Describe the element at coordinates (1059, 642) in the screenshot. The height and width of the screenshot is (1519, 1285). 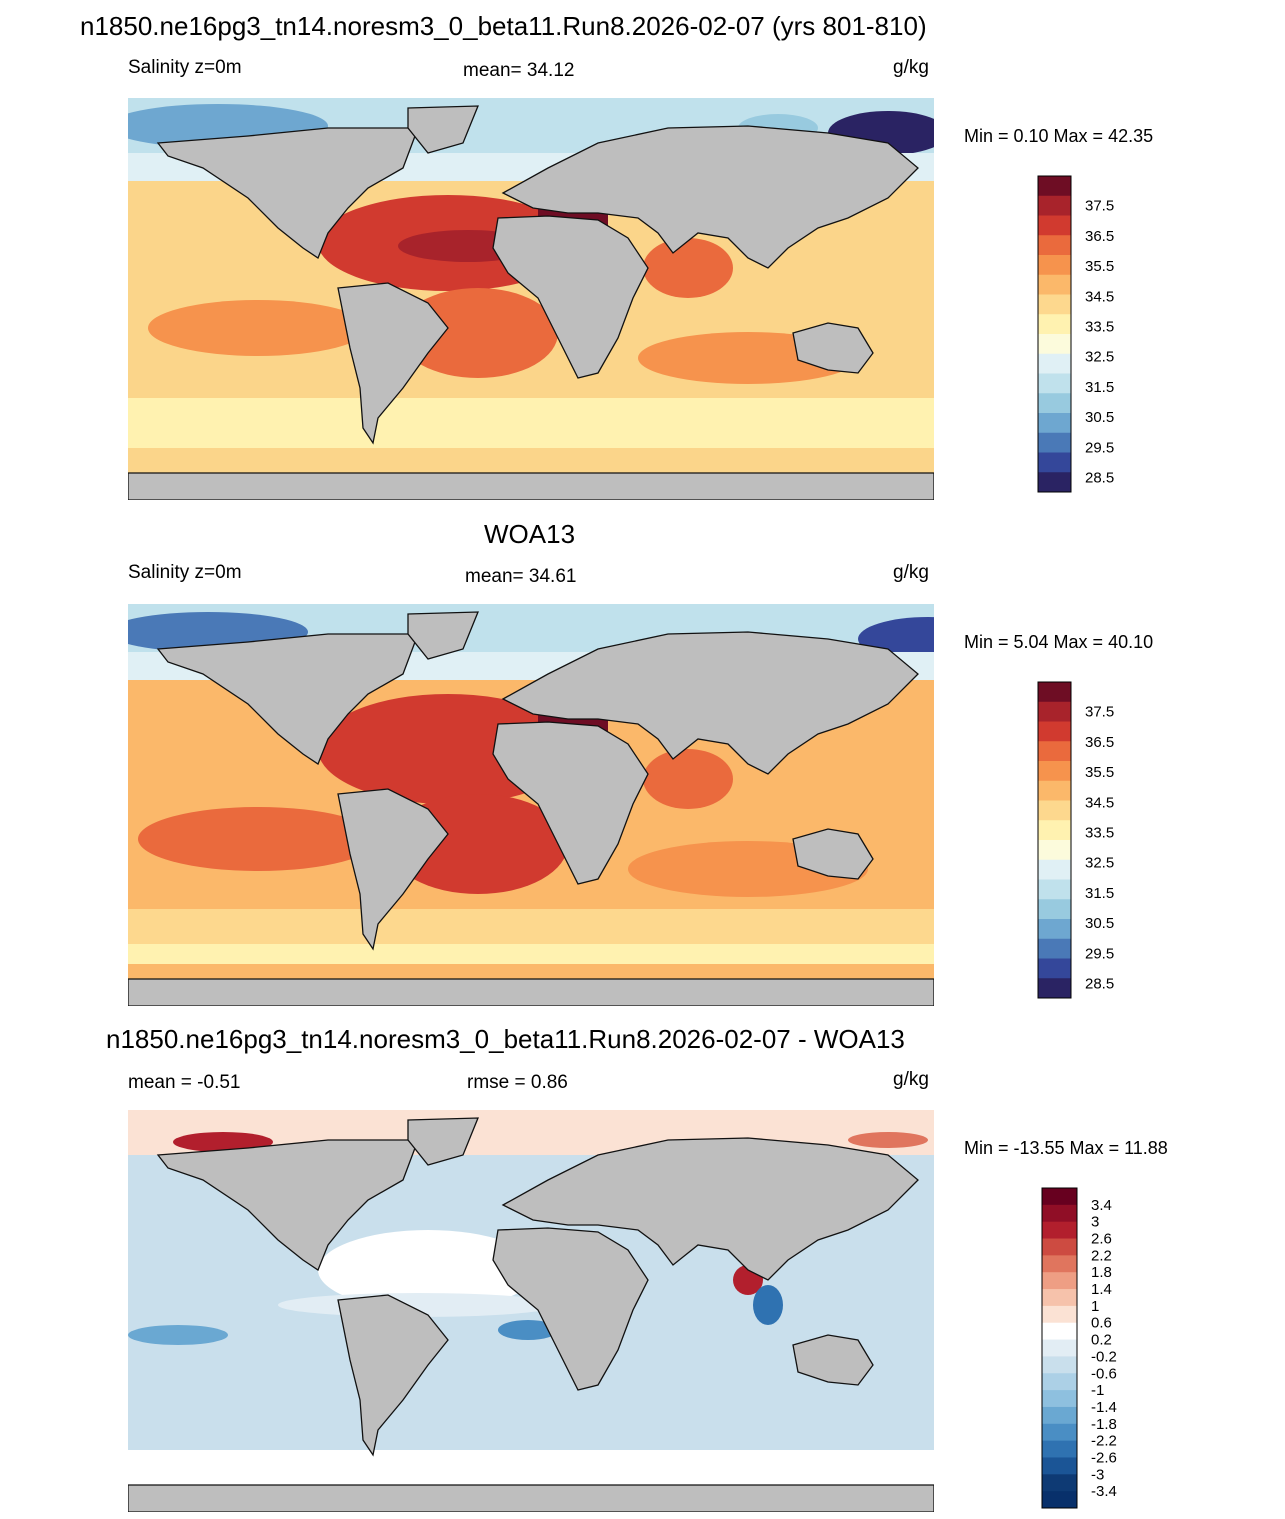
I see `panel-2-minmax: Min = 5.04 Max = 40.10` at that location.